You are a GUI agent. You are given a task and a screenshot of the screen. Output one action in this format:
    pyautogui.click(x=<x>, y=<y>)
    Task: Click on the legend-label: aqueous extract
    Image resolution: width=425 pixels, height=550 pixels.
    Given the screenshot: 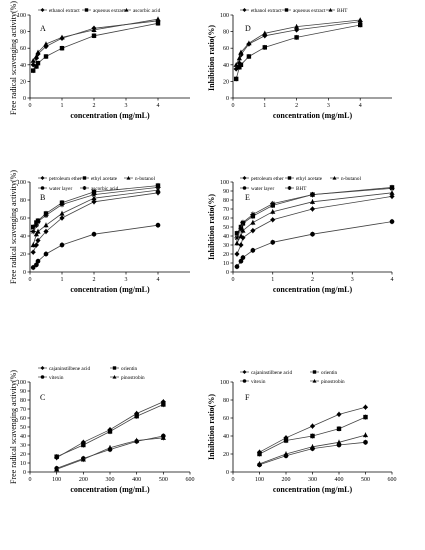 What is the action you would take?
    pyautogui.click(x=309, y=11)
    